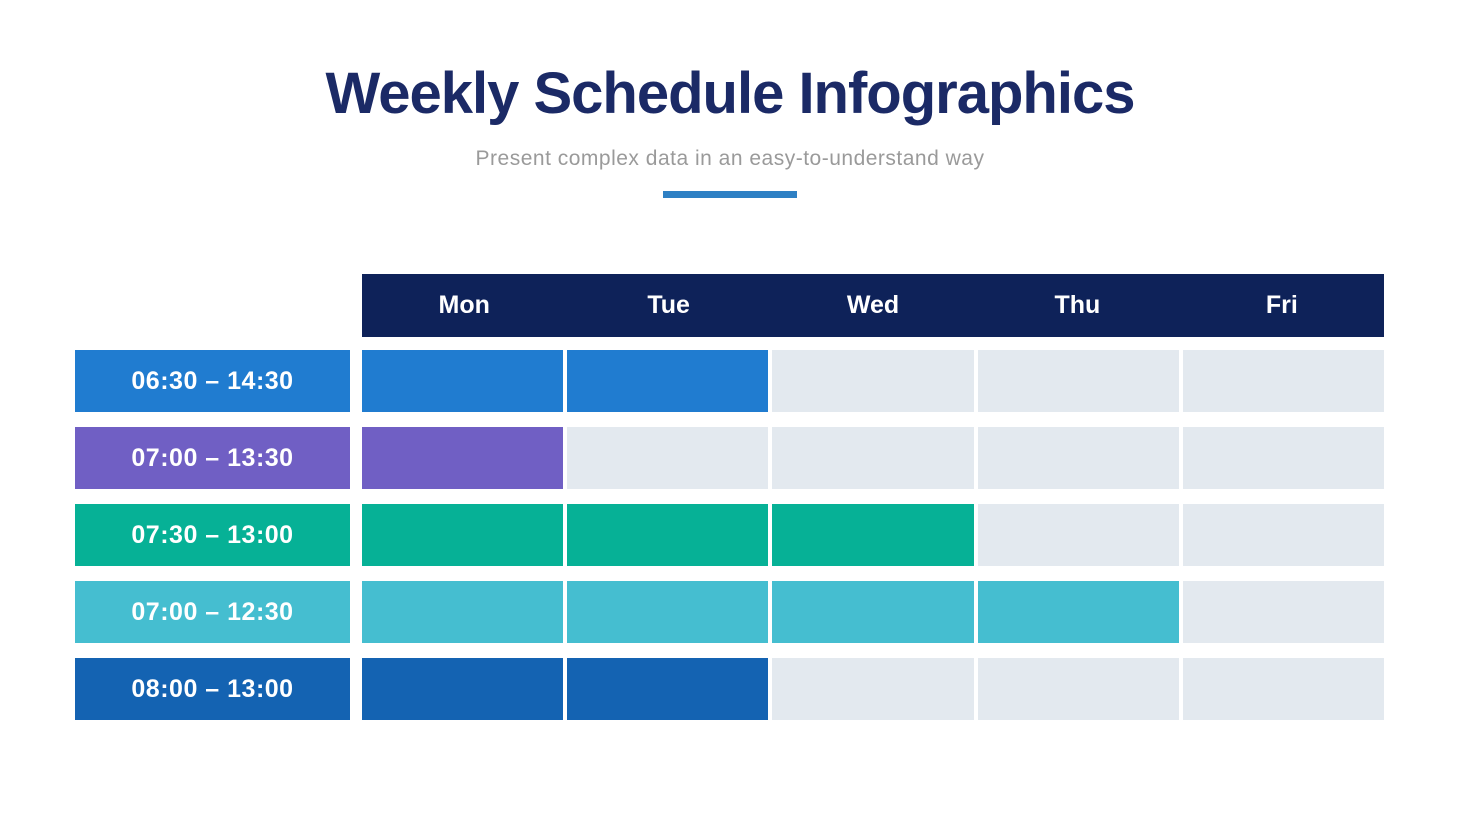 The height and width of the screenshot is (821, 1460). Describe the element at coordinates (1281, 305) in the screenshot. I see `day-header-fri: Fri` at that location.